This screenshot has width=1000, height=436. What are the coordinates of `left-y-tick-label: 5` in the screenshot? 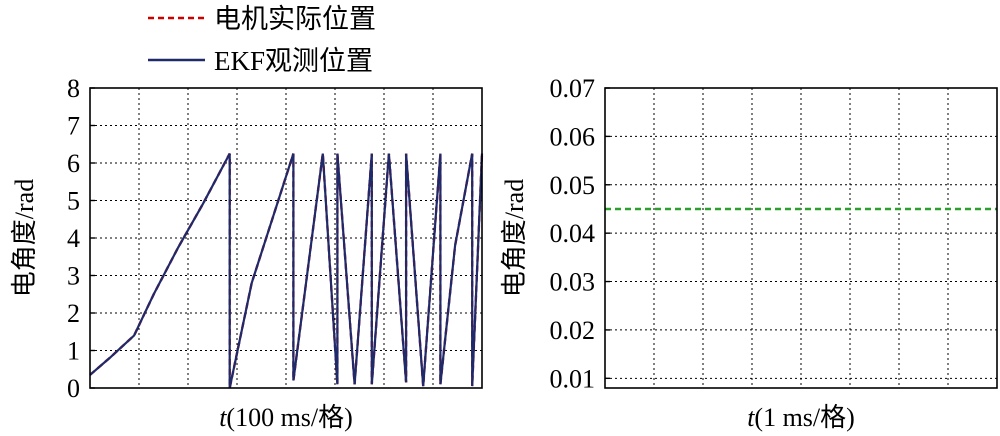 It's located at (73, 201).